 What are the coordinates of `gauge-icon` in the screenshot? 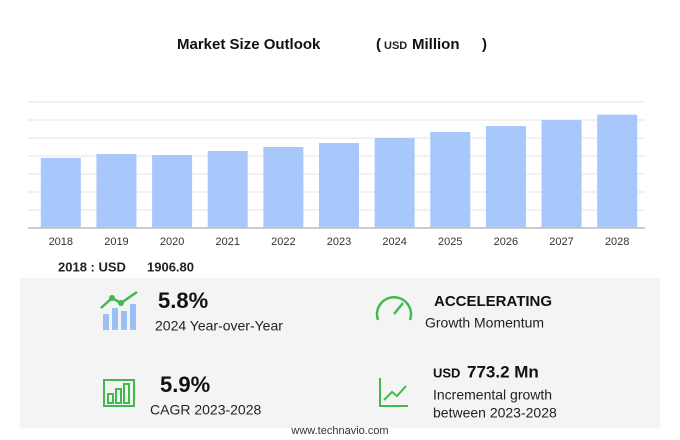 It's located at (394, 308).